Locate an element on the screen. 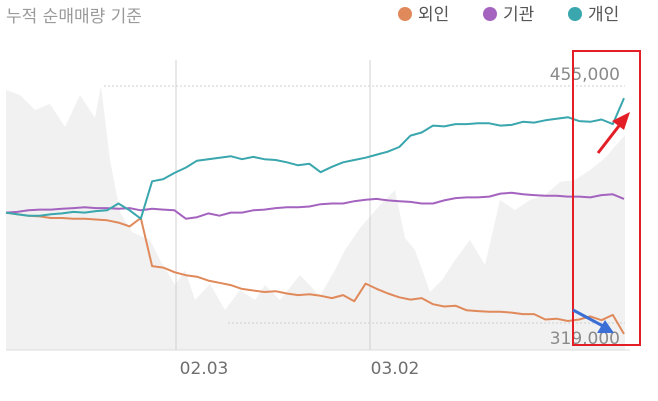  legend-marker-institution is located at coordinates (490, 14).